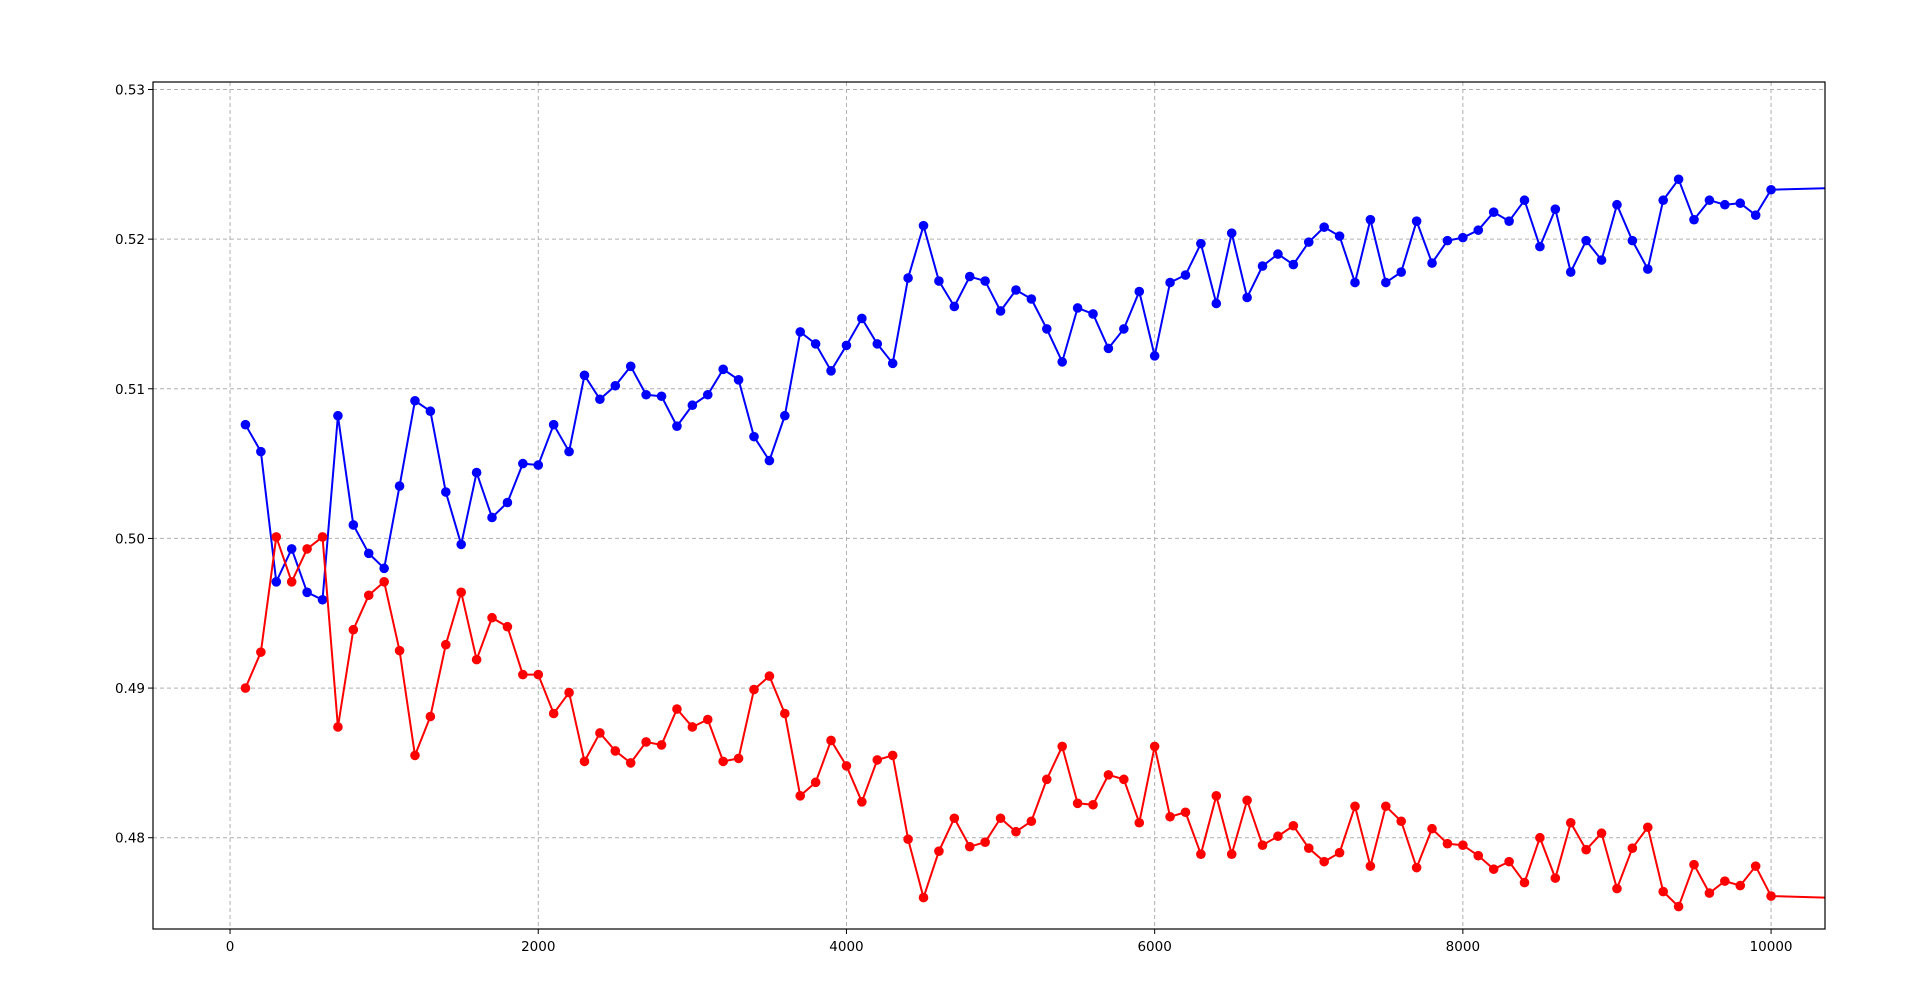 This screenshot has width=1920, height=988. What do you see at coordinates (538, 947) in the screenshot?
I see `x-tick-label: 2000` at bounding box center [538, 947].